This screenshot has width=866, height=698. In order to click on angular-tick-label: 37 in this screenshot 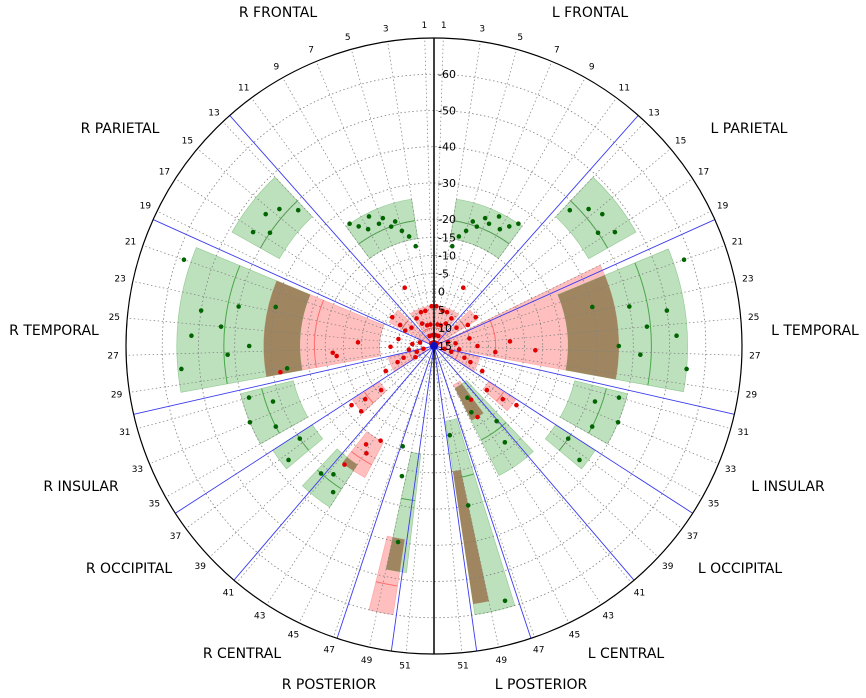, I will do `click(175, 537)`.